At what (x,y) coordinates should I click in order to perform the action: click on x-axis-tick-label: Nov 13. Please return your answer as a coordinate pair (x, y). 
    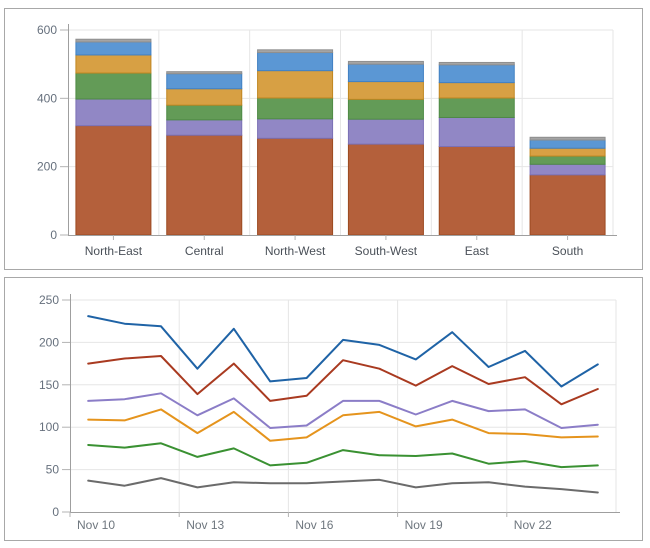
    Looking at the image, I should click on (205, 525).